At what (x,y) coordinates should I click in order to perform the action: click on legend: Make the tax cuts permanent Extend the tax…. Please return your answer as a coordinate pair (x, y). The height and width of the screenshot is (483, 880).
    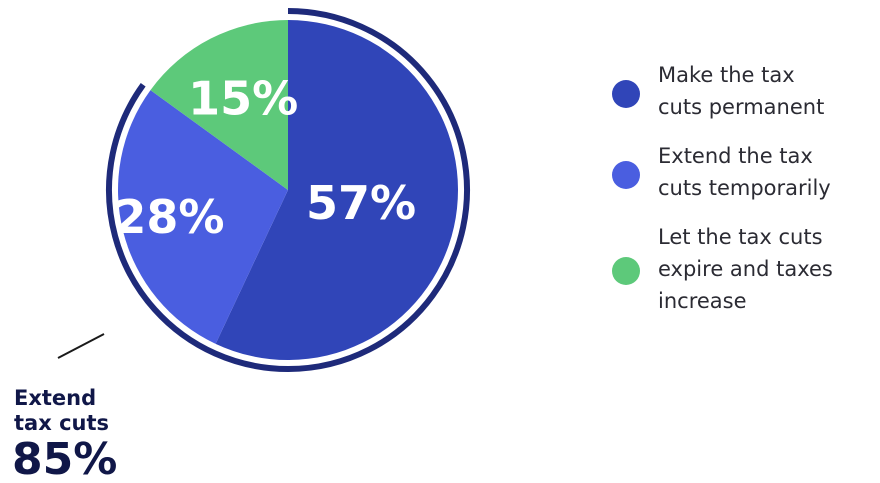
    Looking at the image, I should click on (722, 188).